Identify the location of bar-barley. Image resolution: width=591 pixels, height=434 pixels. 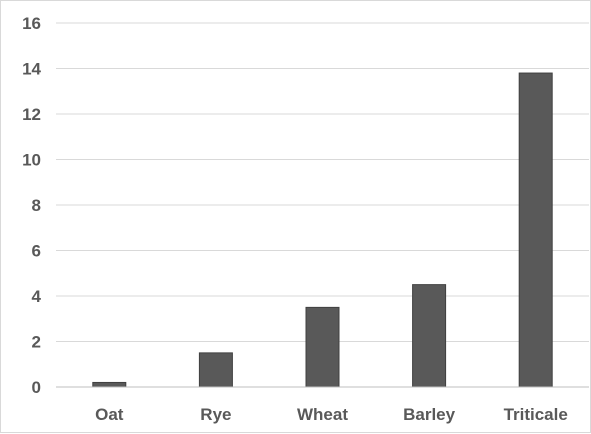
(429, 336).